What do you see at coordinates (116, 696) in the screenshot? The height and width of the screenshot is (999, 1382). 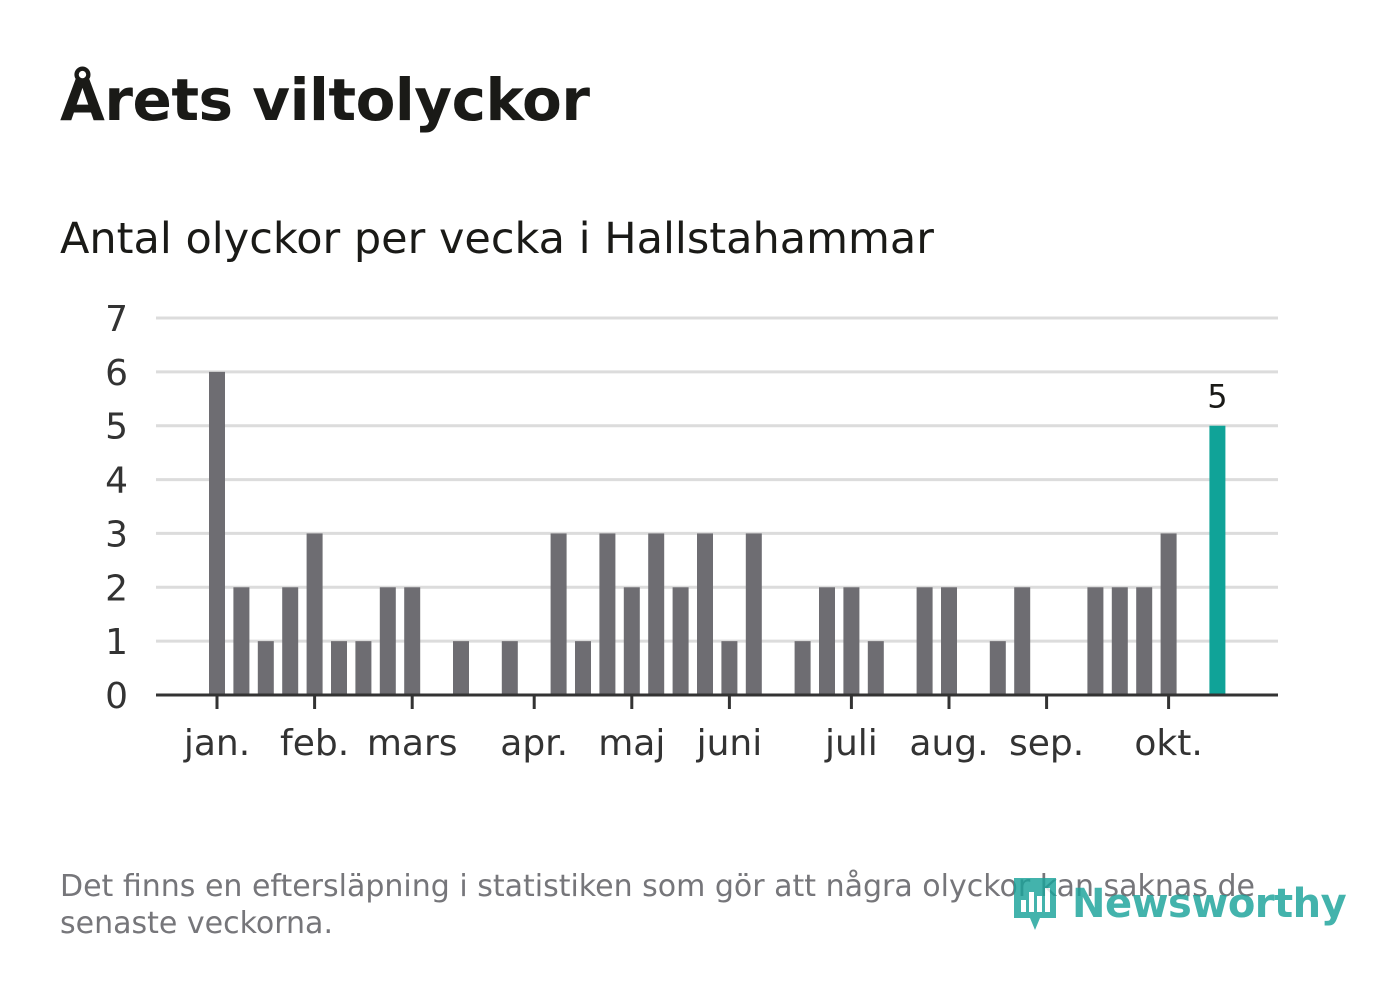 I see `y-tick-label: 0` at bounding box center [116, 696].